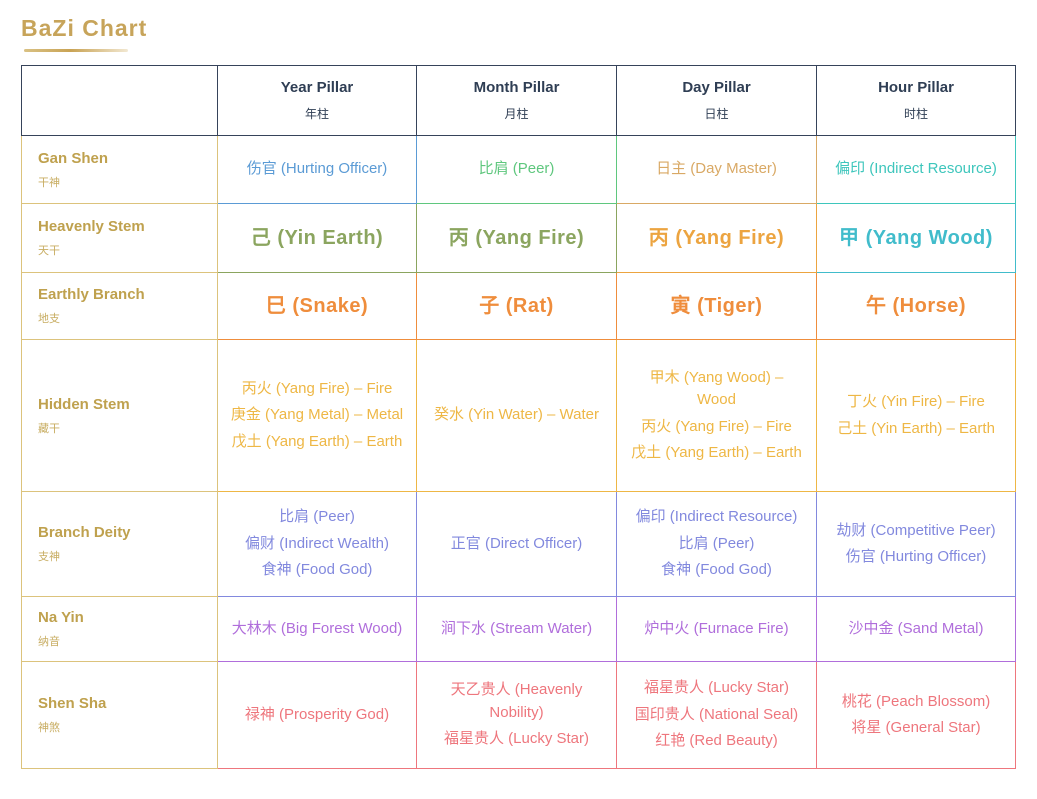 The width and height of the screenshot is (1037, 799). Describe the element at coordinates (119, 100) in the screenshot. I see `corner-cell` at that location.